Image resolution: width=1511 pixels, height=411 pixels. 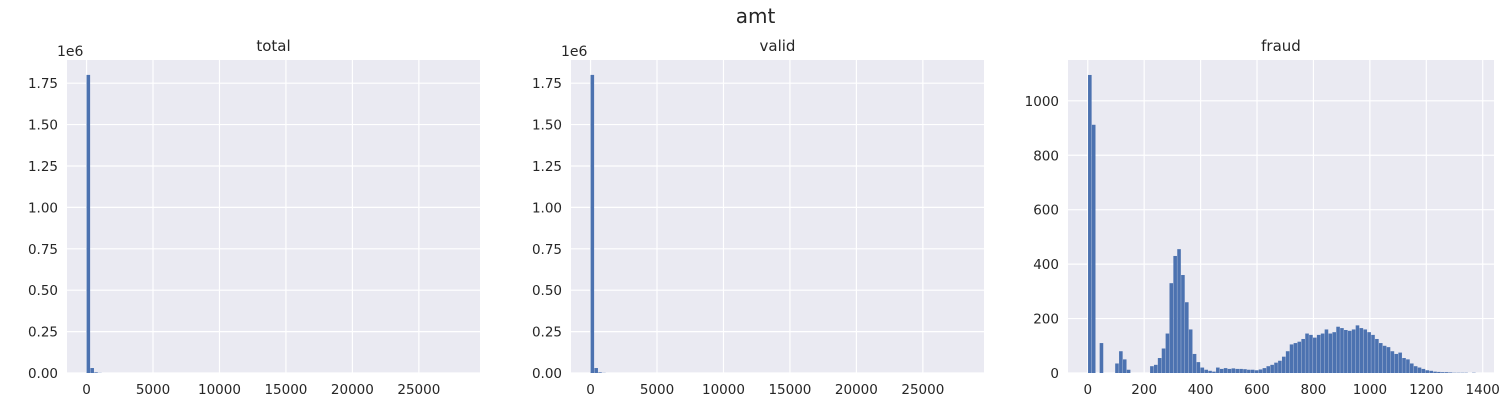 What do you see at coordinates (1046, 320) in the screenshot?
I see `y-tick-label: 200` at bounding box center [1046, 320].